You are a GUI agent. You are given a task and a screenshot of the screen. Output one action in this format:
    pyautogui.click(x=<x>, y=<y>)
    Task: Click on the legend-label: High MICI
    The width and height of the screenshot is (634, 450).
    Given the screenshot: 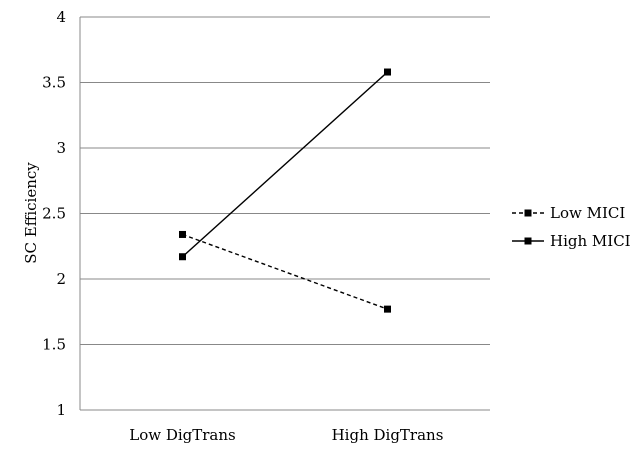 What is the action you would take?
    pyautogui.click(x=590, y=241)
    